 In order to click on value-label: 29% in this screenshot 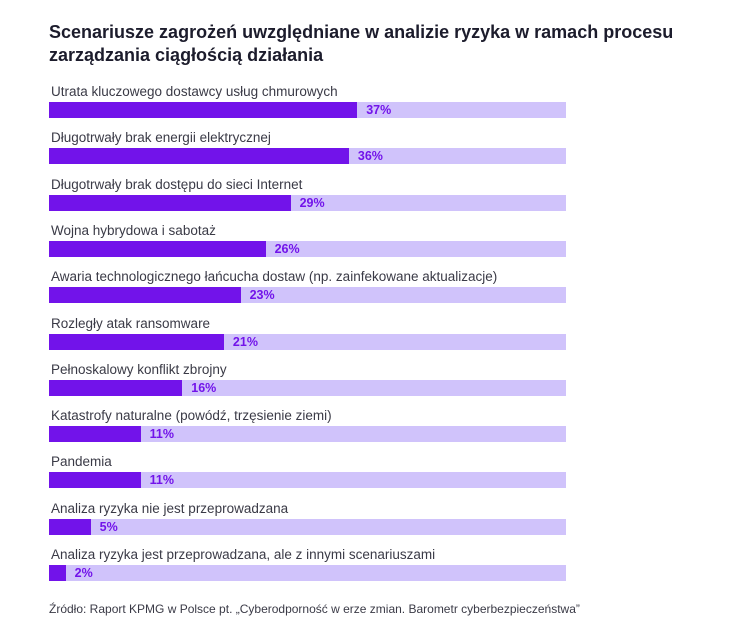, I will do `click(312, 202)`.